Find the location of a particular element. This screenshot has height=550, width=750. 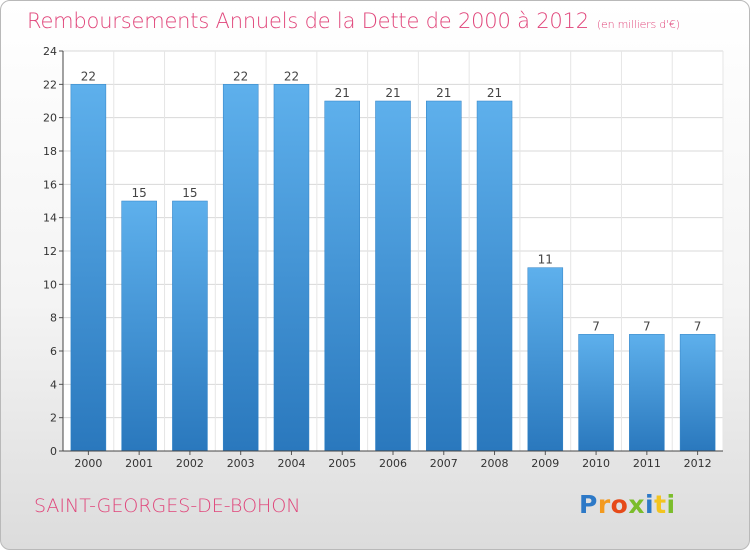

logo-letter: o is located at coordinates (619, 504).